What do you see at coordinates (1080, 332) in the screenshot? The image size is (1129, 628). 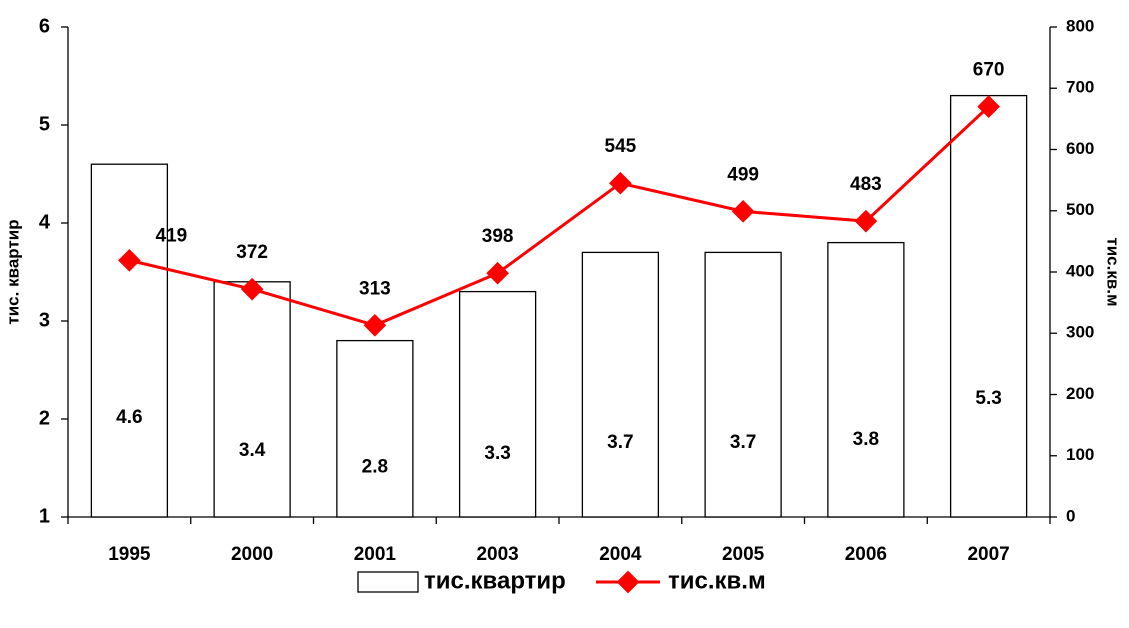 I see `y2-tick-label: 300` at bounding box center [1080, 332].